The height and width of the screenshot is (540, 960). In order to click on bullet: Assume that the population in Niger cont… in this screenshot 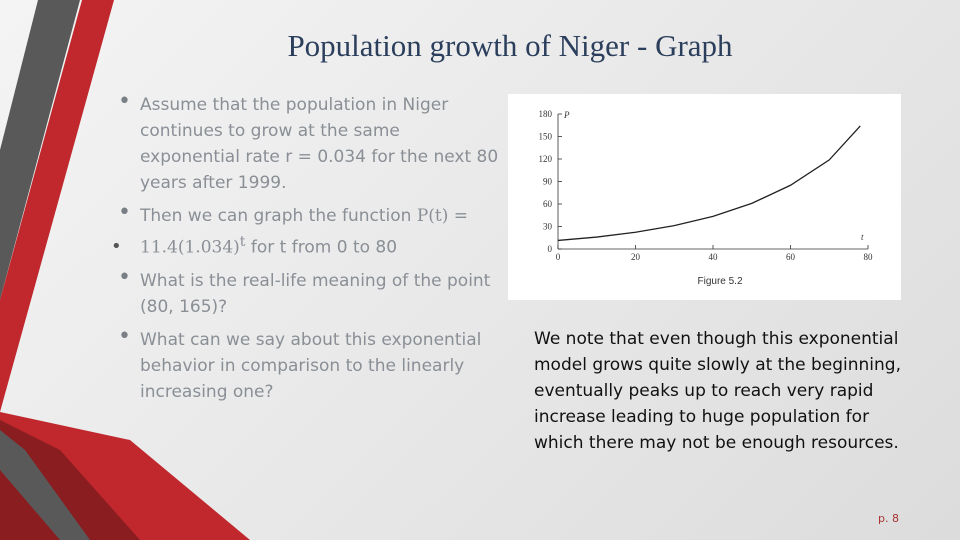, I will do `click(309, 142)`.